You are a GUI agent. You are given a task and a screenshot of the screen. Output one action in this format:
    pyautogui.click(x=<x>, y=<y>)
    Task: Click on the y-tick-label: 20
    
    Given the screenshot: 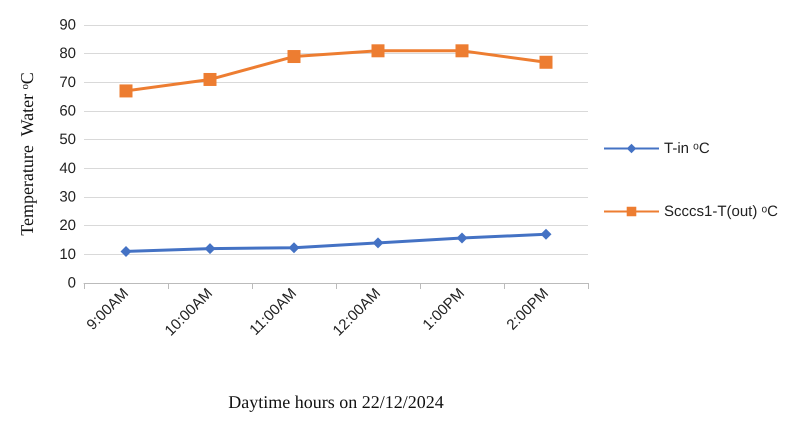 What is the action you would take?
    pyautogui.click(x=67, y=225)
    